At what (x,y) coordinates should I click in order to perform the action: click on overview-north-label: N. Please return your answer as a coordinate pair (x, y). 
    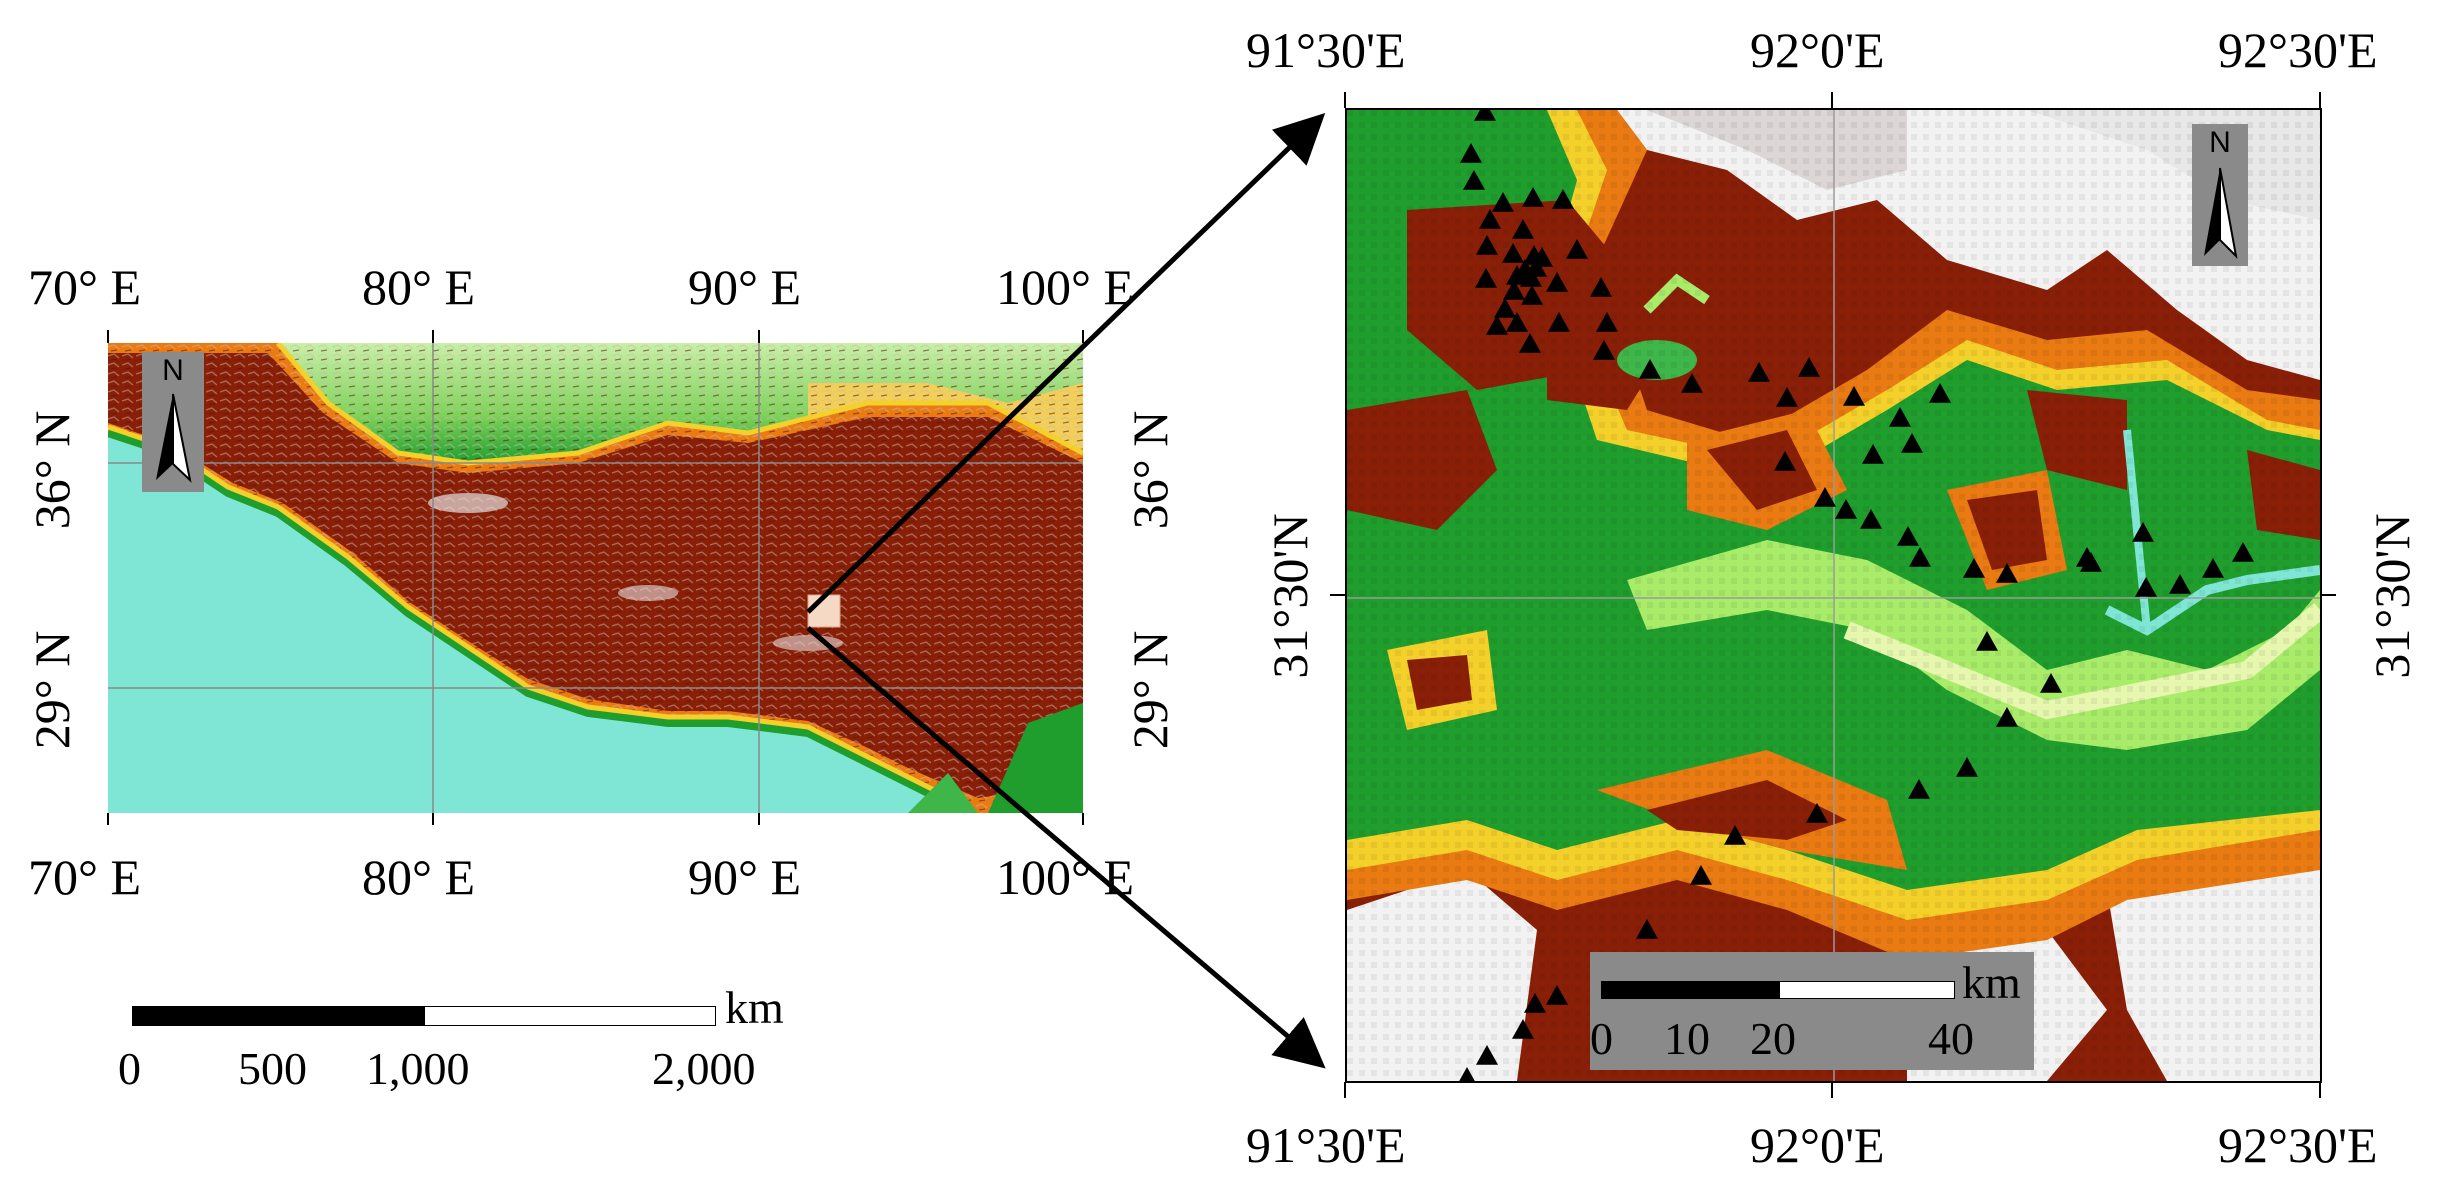
    Looking at the image, I should click on (173, 370).